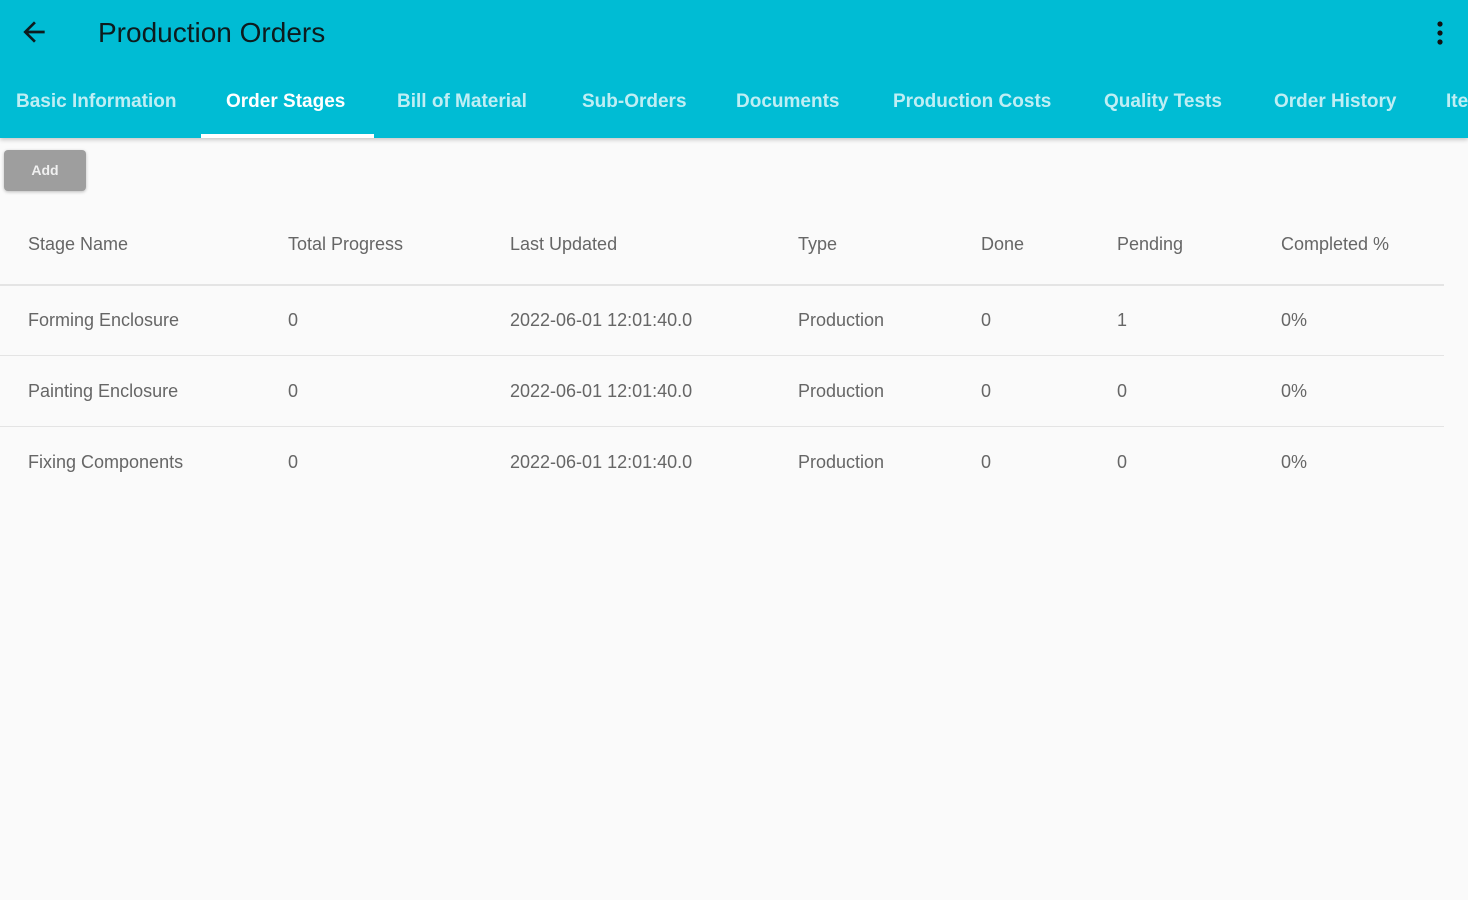 The width and height of the screenshot is (1468, 900). Describe the element at coordinates (818, 244) in the screenshot. I see `column-header: Type` at that location.